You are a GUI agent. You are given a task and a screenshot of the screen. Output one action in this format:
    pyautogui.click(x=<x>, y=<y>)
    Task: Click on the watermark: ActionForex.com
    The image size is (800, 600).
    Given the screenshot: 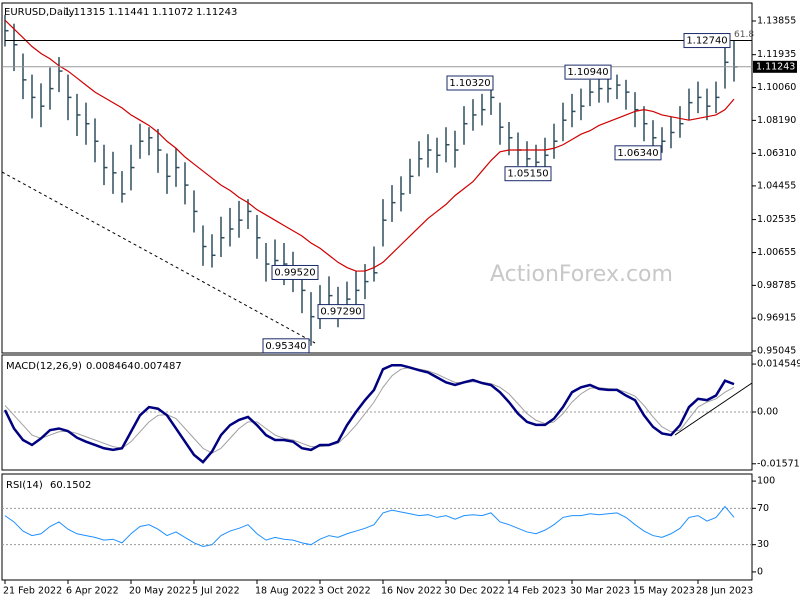 What is the action you would take?
    pyautogui.click(x=581, y=274)
    